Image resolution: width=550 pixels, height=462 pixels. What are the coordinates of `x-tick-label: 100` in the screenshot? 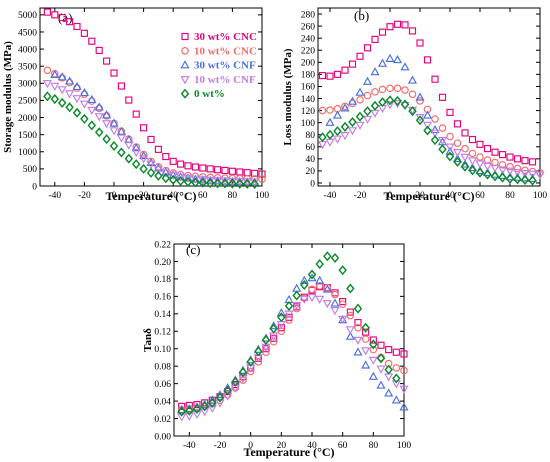 It's located at (404, 446).